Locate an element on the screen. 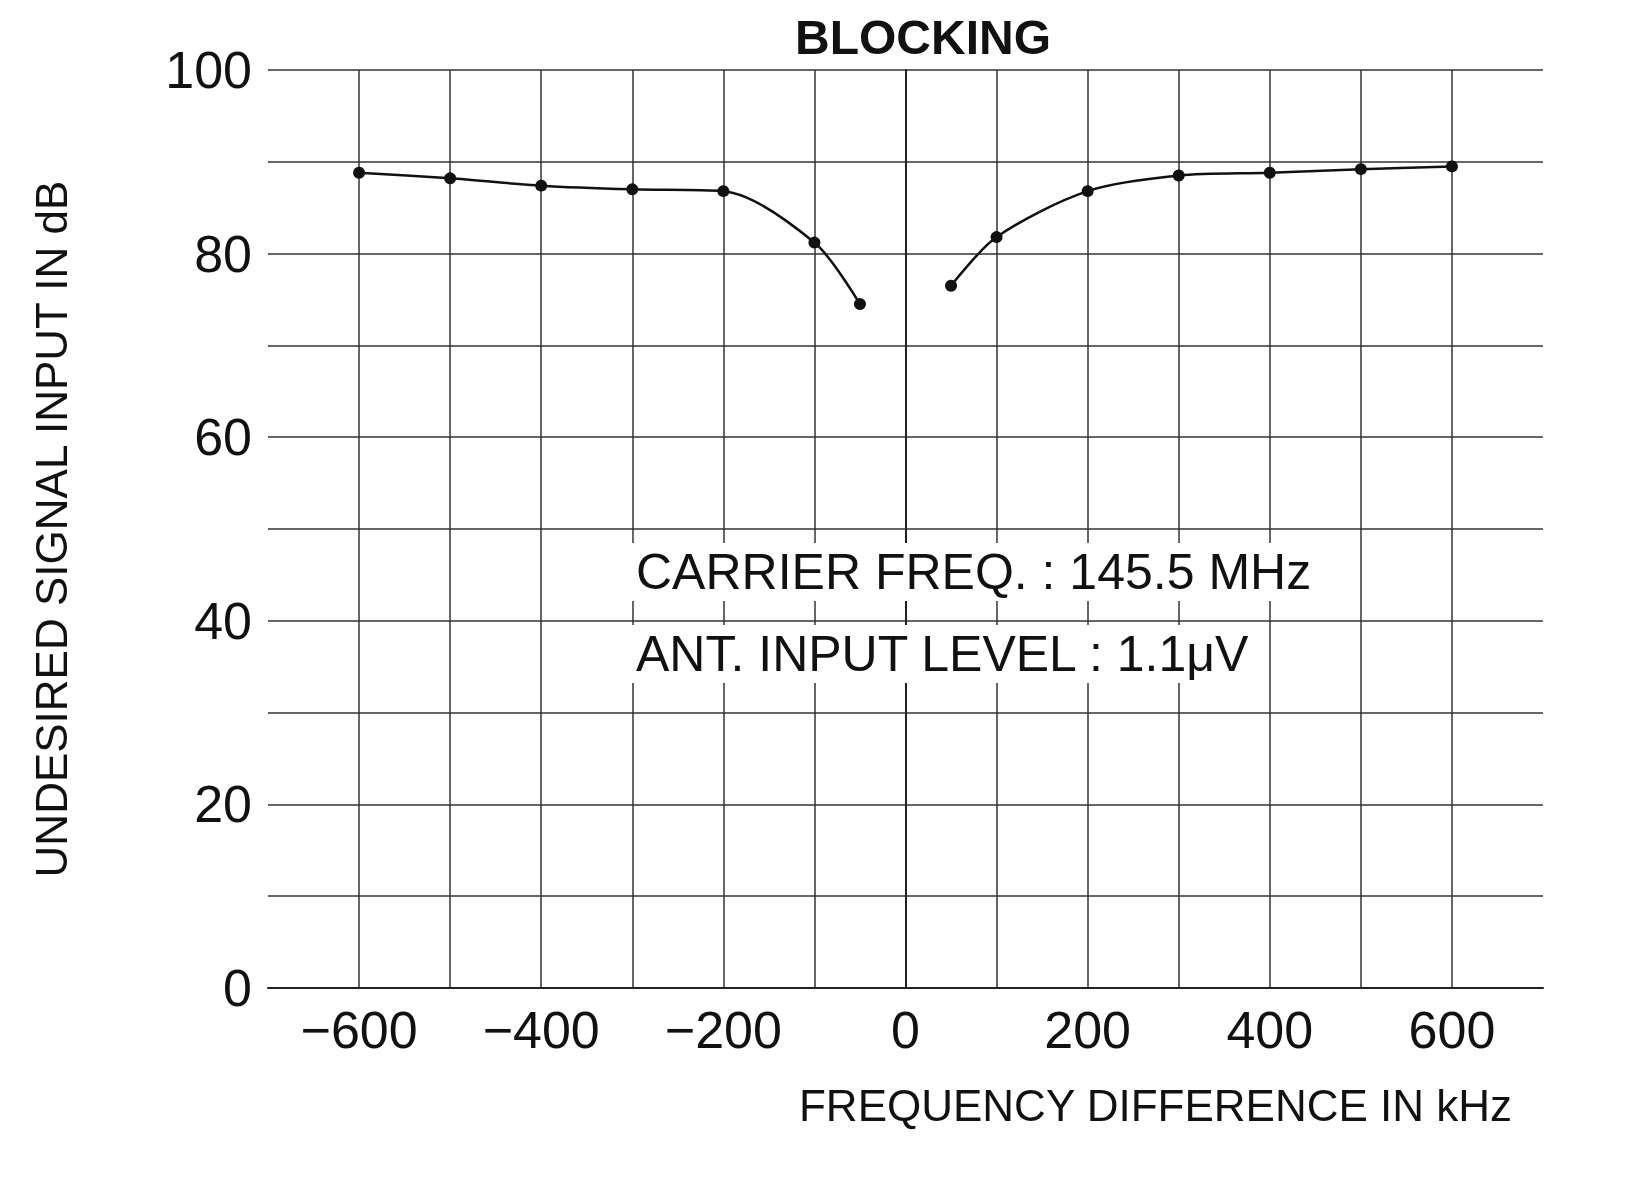 The width and height of the screenshot is (1625, 1193). x-tick-label: −600 is located at coordinates (359, 1030).